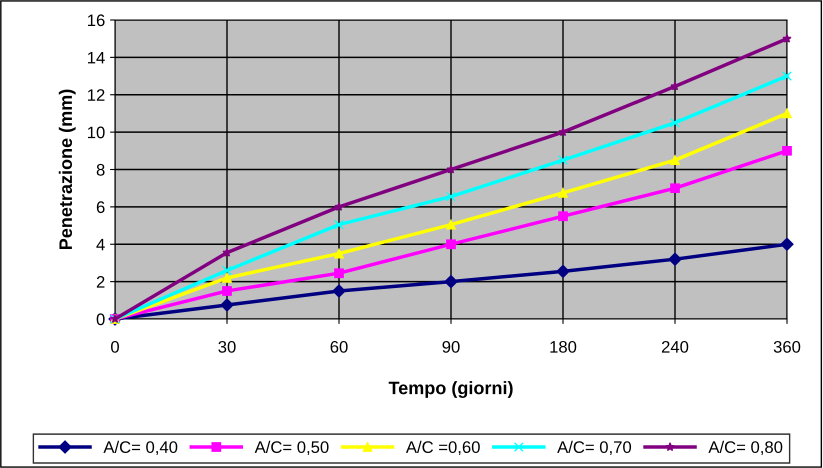 The width and height of the screenshot is (823, 468). What do you see at coordinates (339, 346) in the screenshot?
I see `x-tick-label: 60` at bounding box center [339, 346].